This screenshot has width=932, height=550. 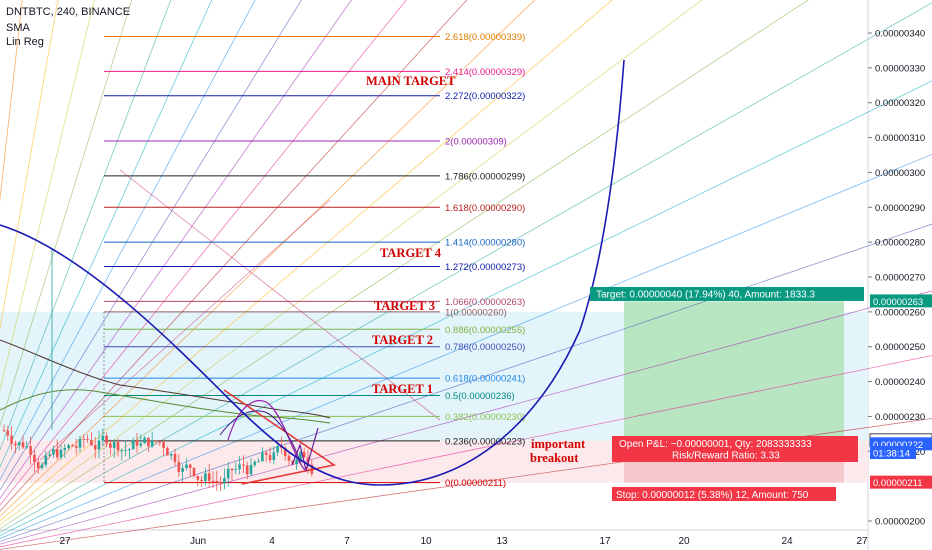 What do you see at coordinates (898, 302) in the screenshot?
I see `price-tag: 0.00000263` at bounding box center [898, 302].